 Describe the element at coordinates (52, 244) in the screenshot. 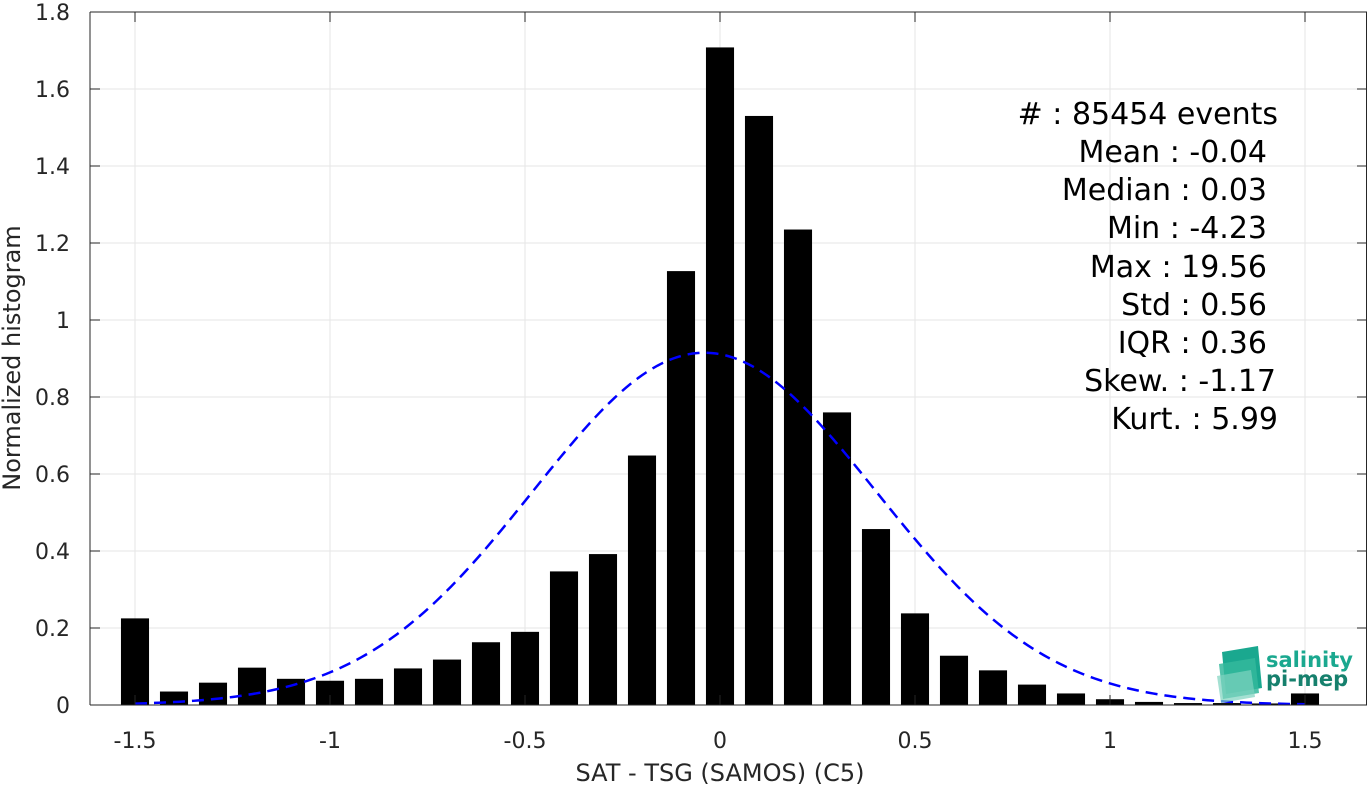

I see `y-tick-label: 1.2` at that location.